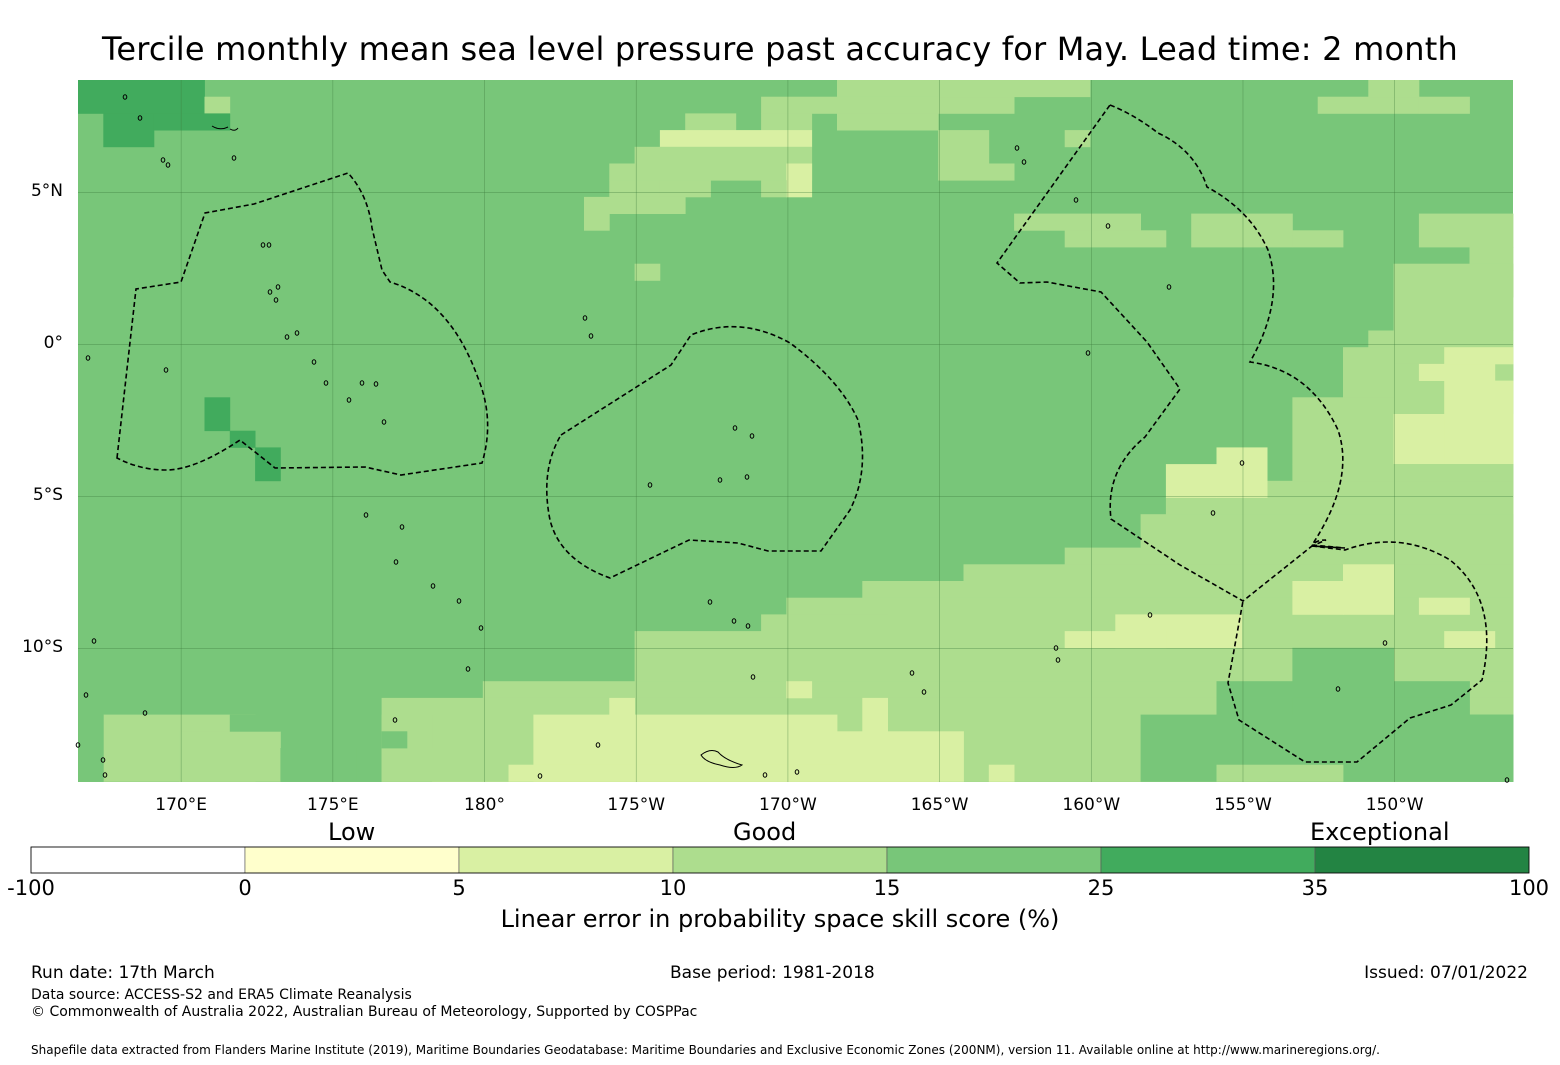  What do you see at coordinates (31, 888) in the screenshot?
I see `colorbar-tick-label: -100` at bounding box center [31, 888].